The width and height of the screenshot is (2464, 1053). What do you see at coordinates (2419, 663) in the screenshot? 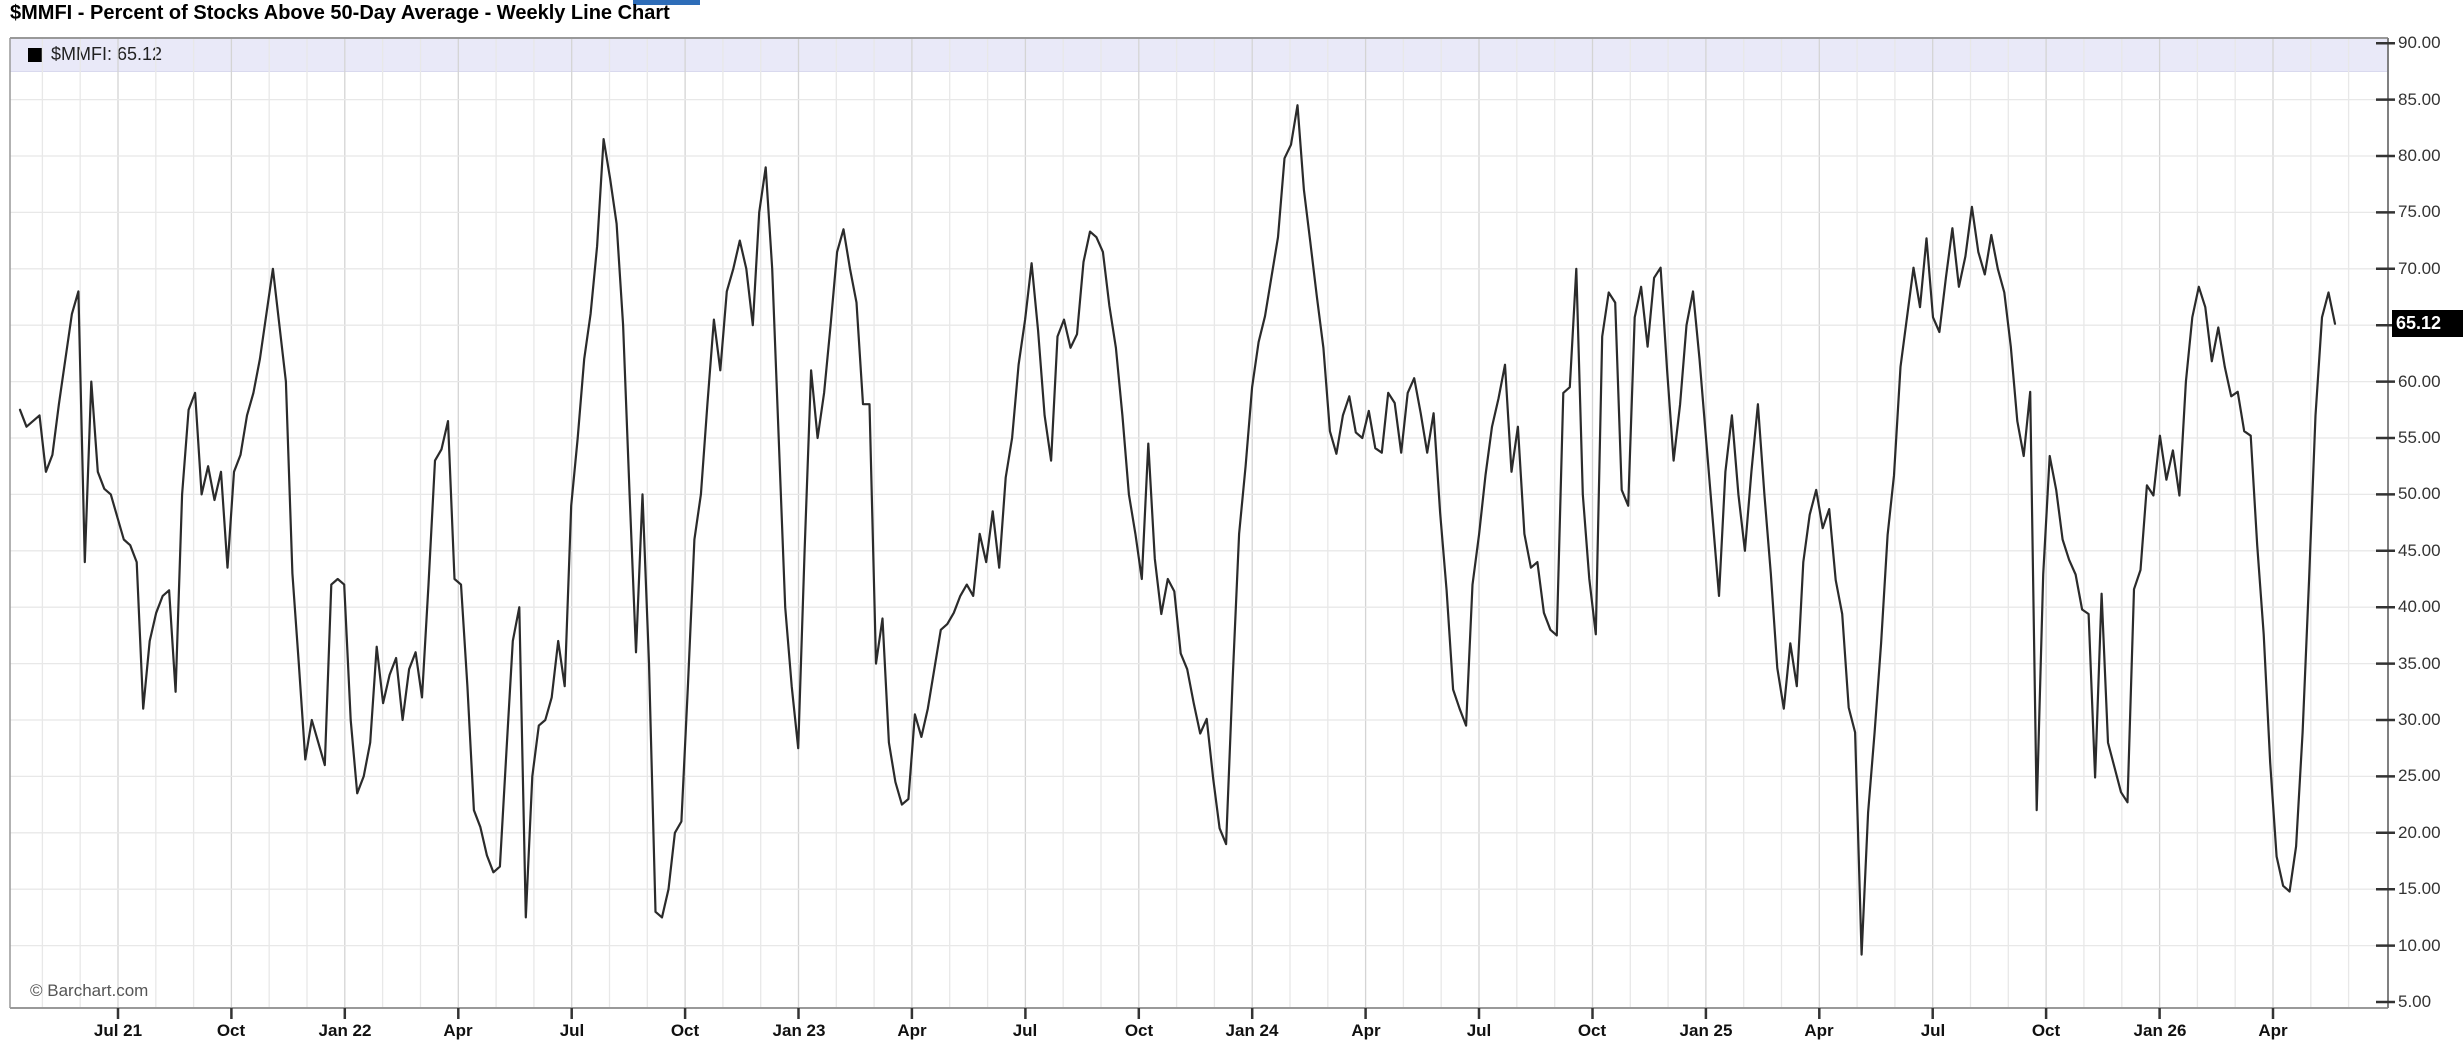
I see `y-axis-label: 35.00` at bounding box center [2419, 663].